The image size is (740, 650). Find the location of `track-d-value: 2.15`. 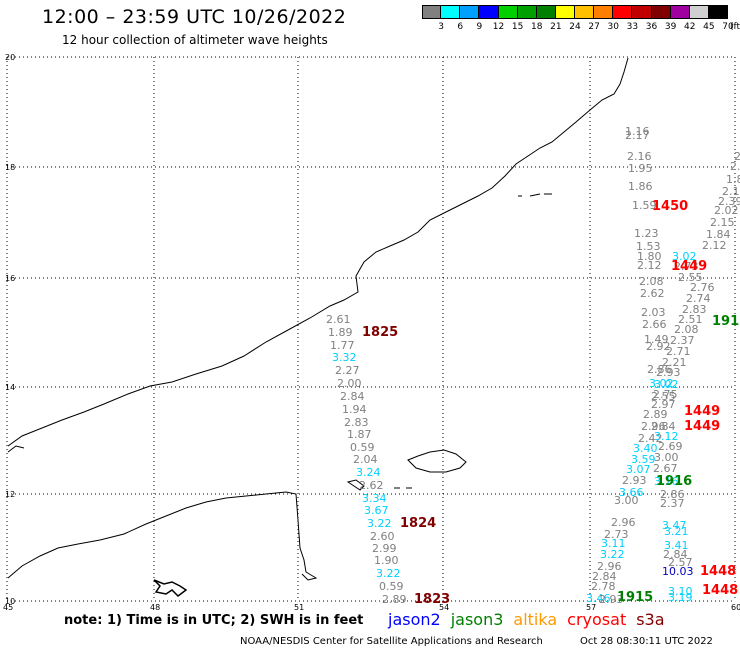

track-d-value: 2.15 is located at coordinates (722, 222).